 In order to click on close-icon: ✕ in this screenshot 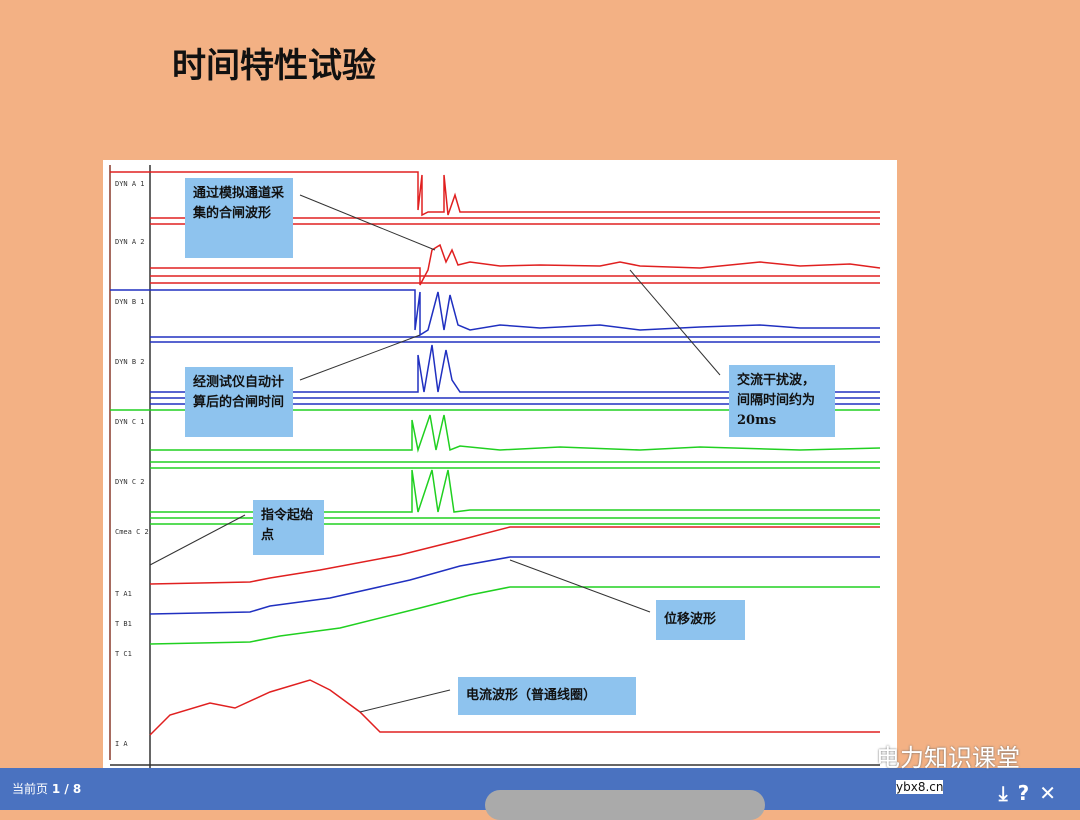, I will do `click(1052, 793)`.